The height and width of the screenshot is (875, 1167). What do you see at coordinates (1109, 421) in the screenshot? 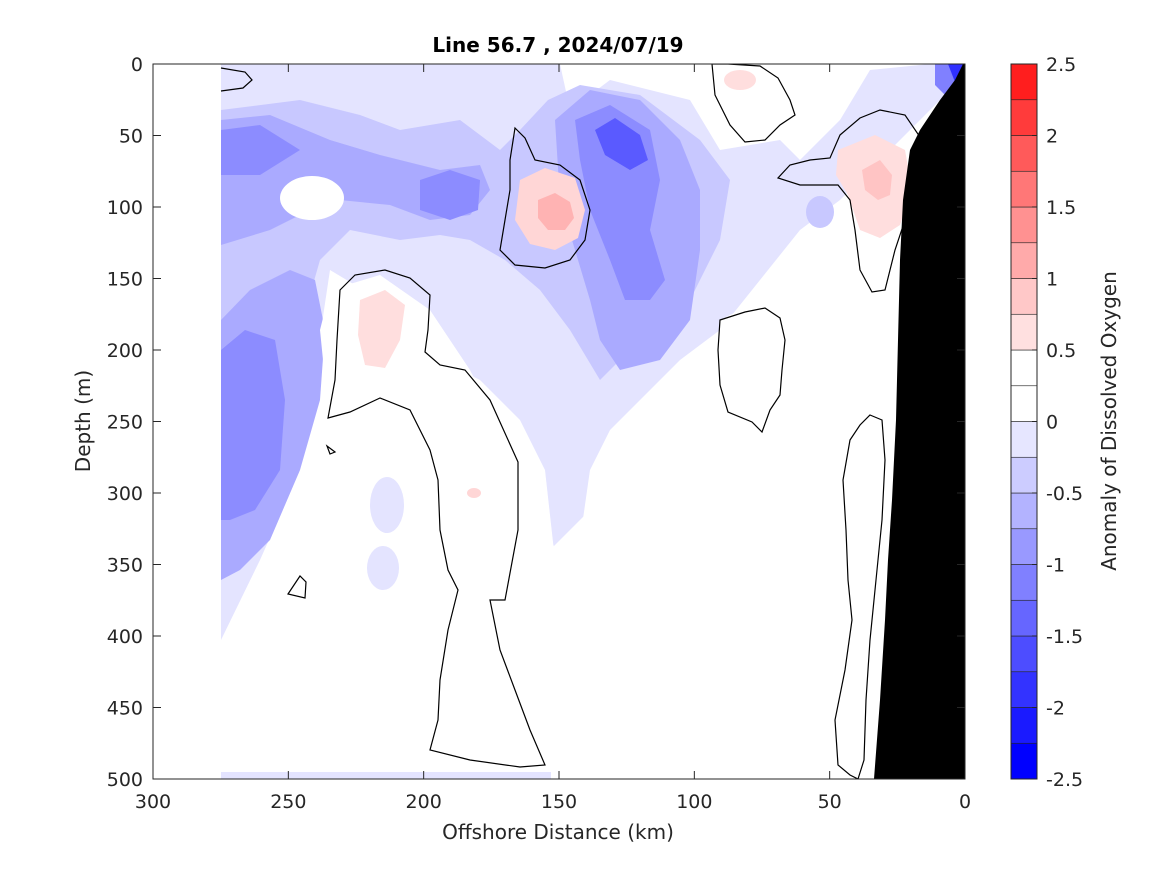
I see `colorbar-label: Anomaly of Dissolved Oxygen` at bounding box center [1109, 421].